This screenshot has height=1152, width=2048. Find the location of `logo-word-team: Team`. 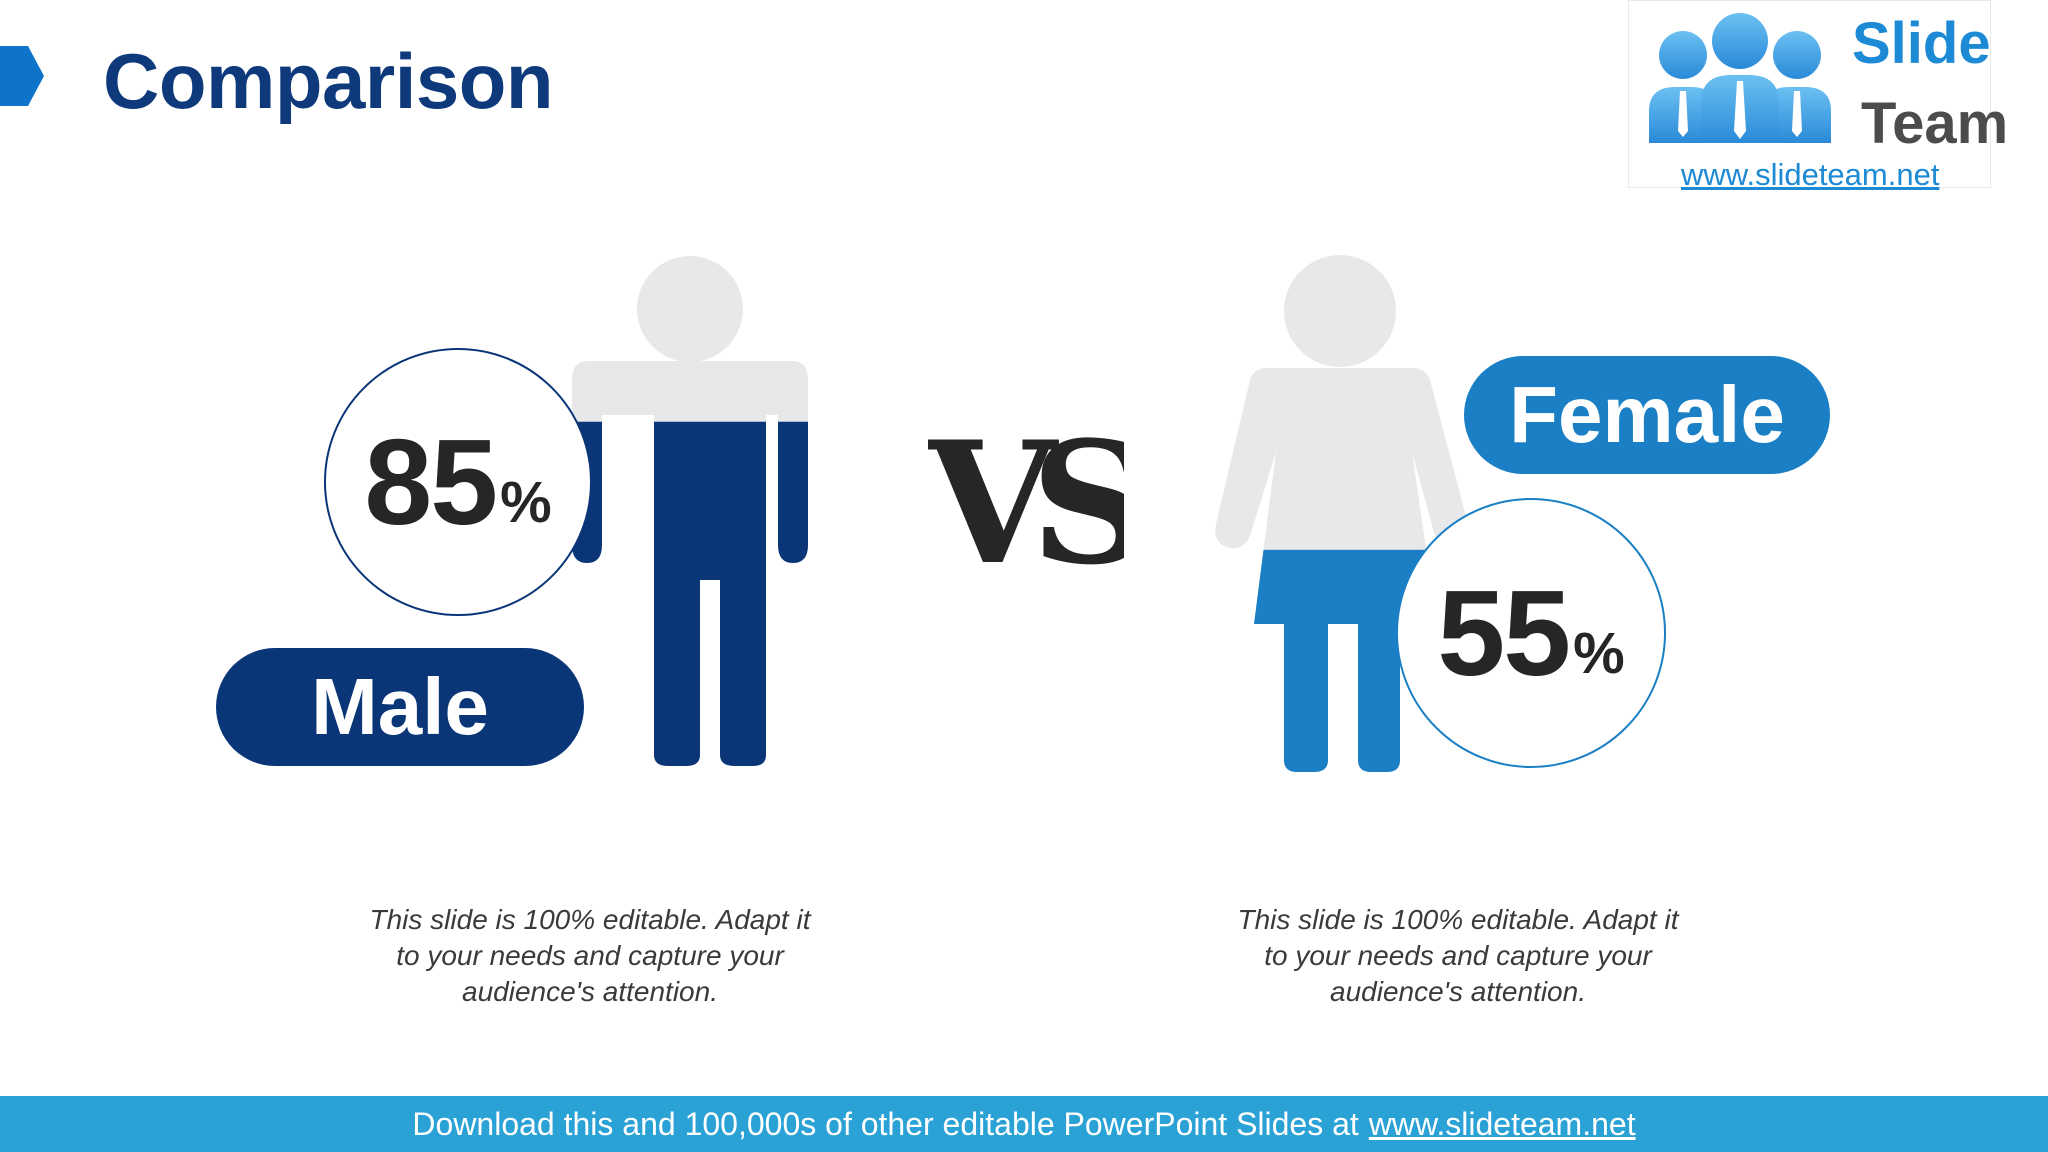

logo-word-team: Team is located at coordinates (1935, 123).